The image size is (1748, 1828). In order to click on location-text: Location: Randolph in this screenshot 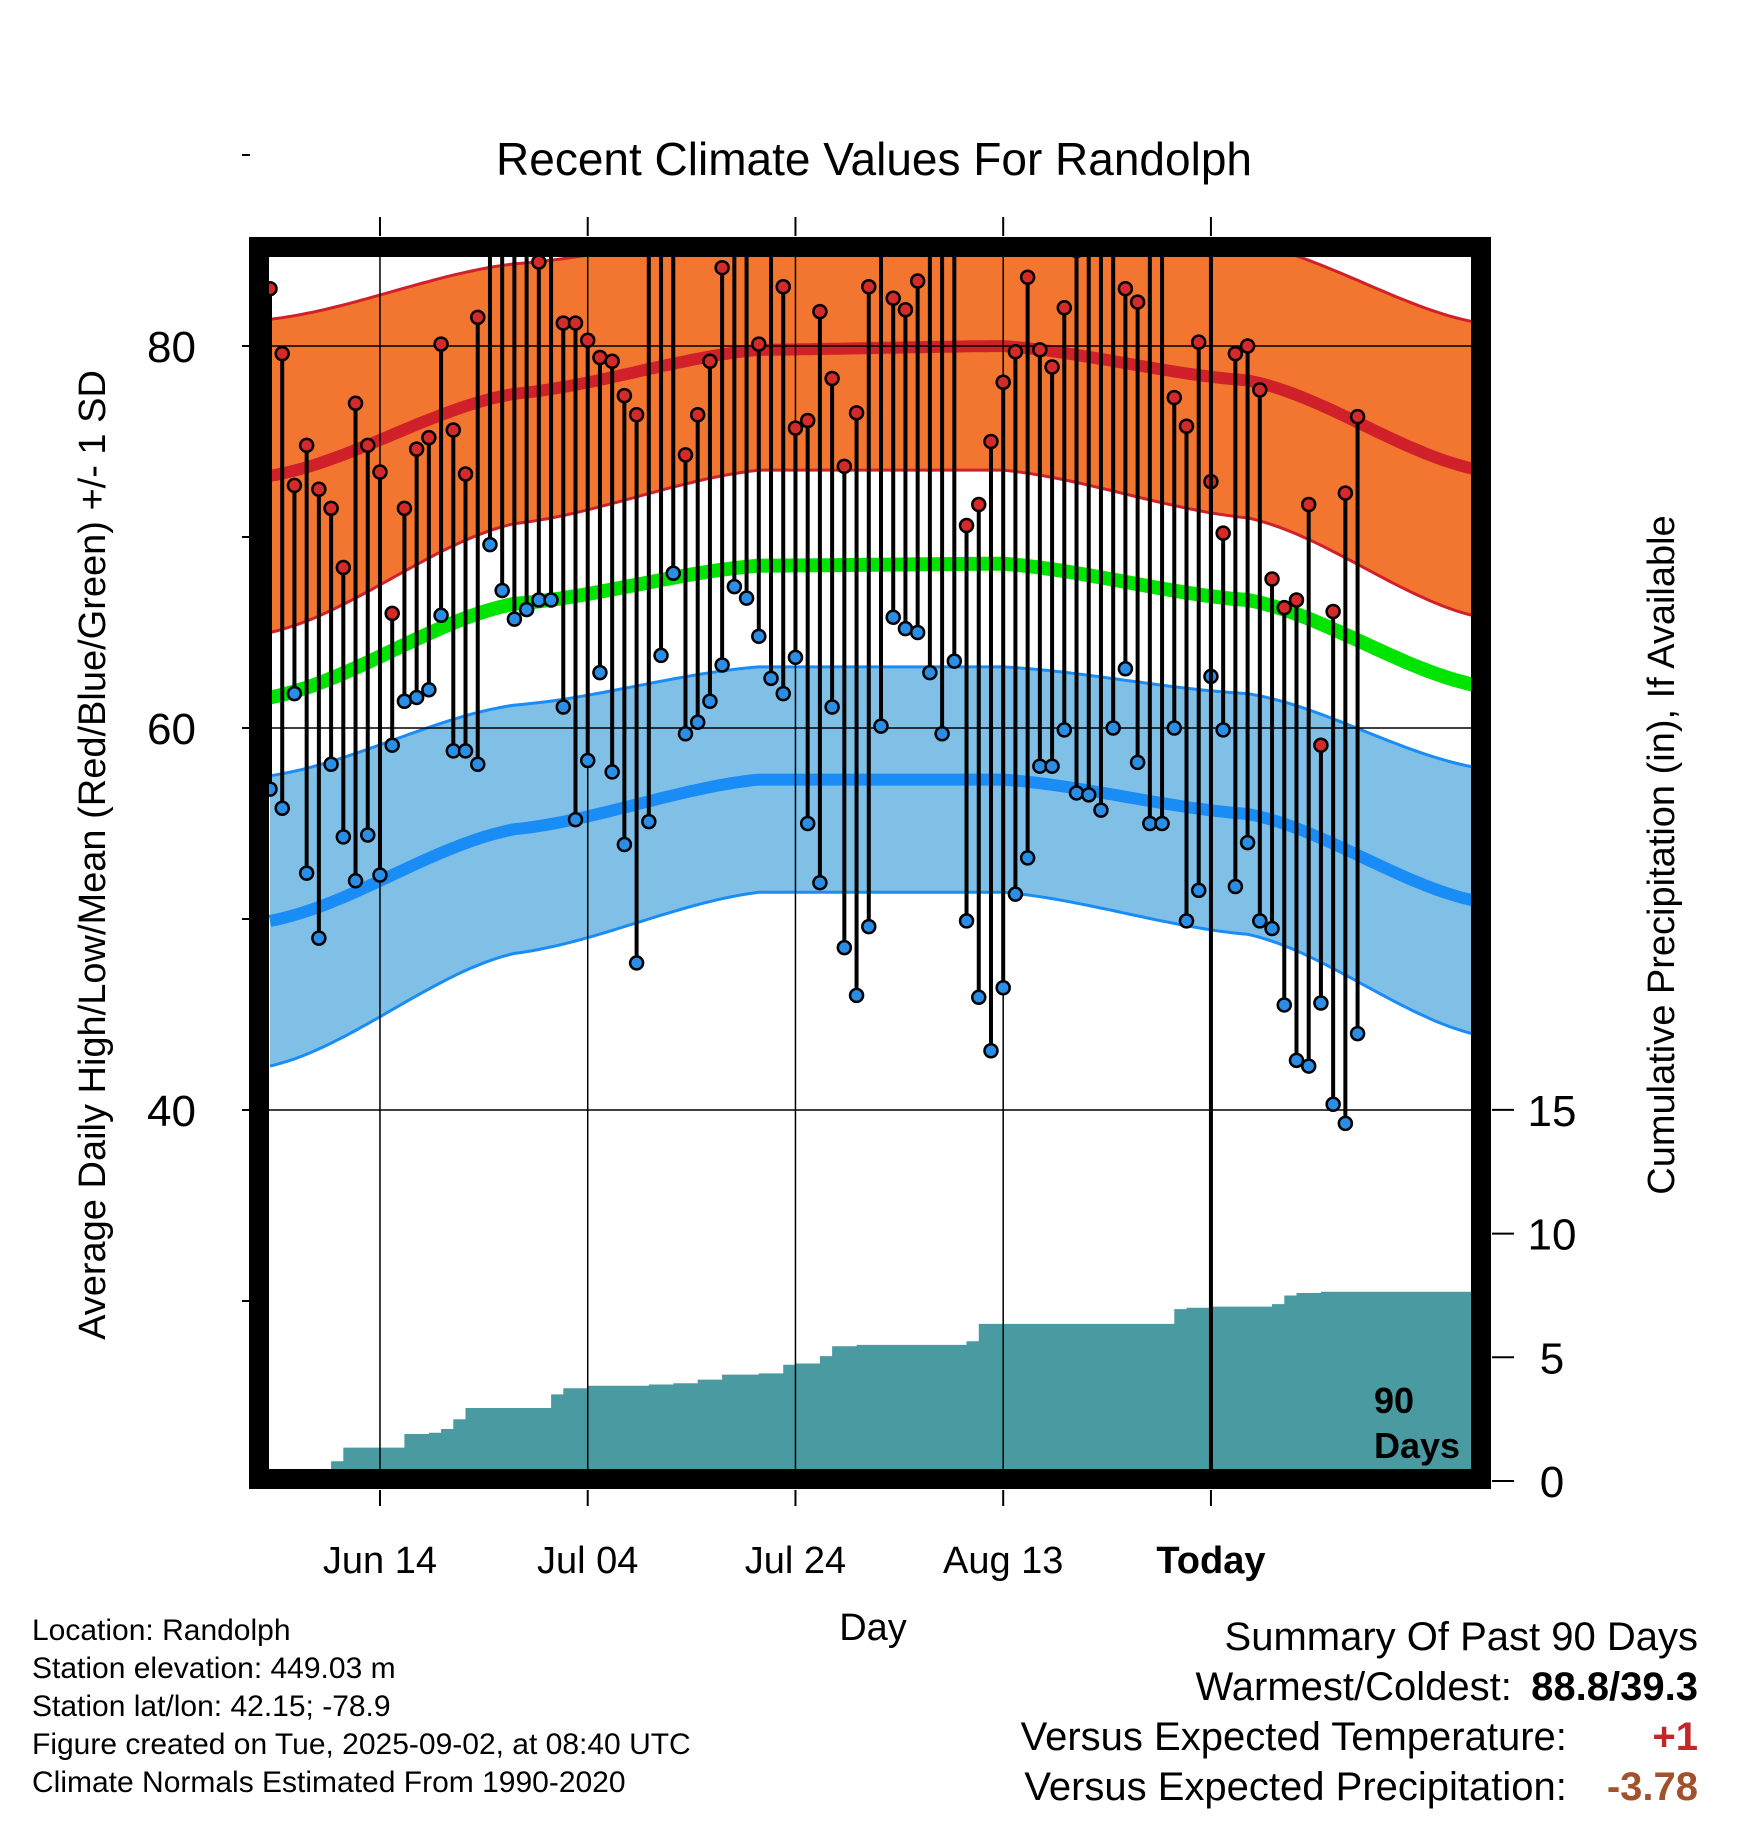, I will do `click(161, 1630)`.